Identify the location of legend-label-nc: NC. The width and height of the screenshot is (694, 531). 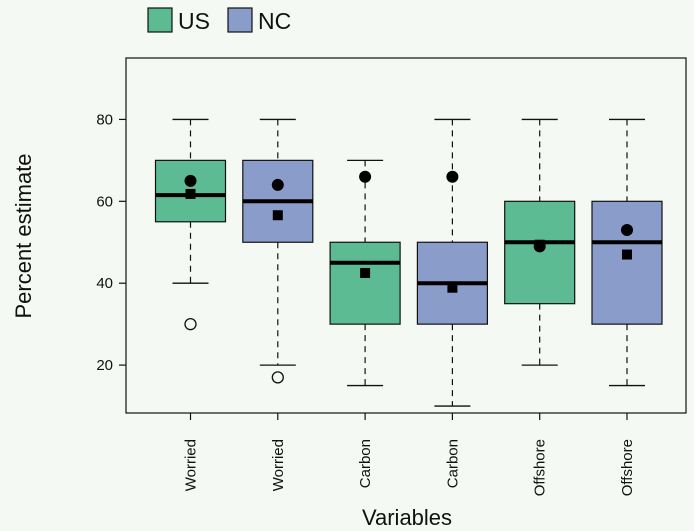
(274, 21).